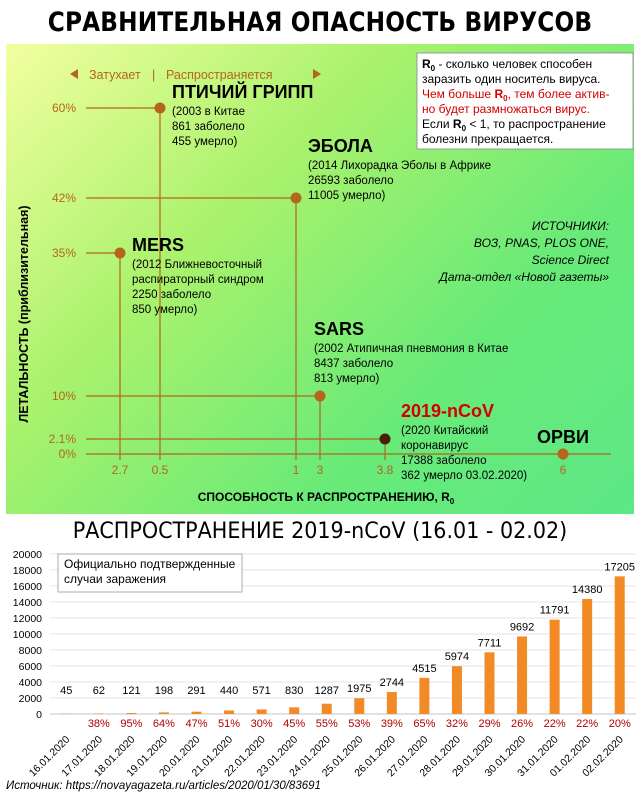 The height and width of the screenshot is (798, 640). I want to click on bar-value-label: 440, so click(229, 691).